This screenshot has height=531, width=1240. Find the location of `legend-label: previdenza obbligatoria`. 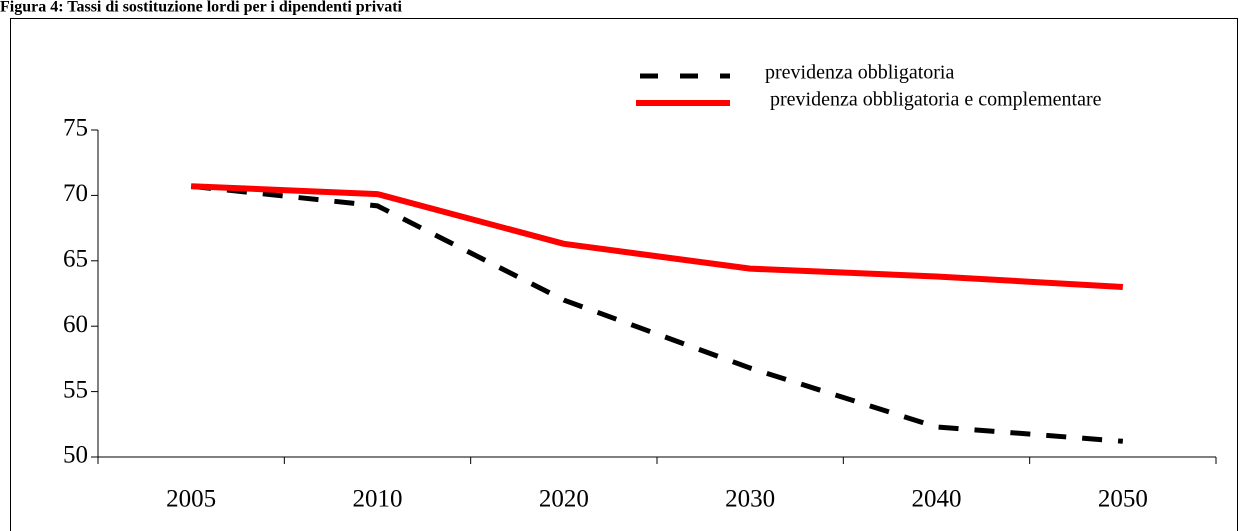

legend-label: previdenza obbligatoria is located at coordinates (859, 73).